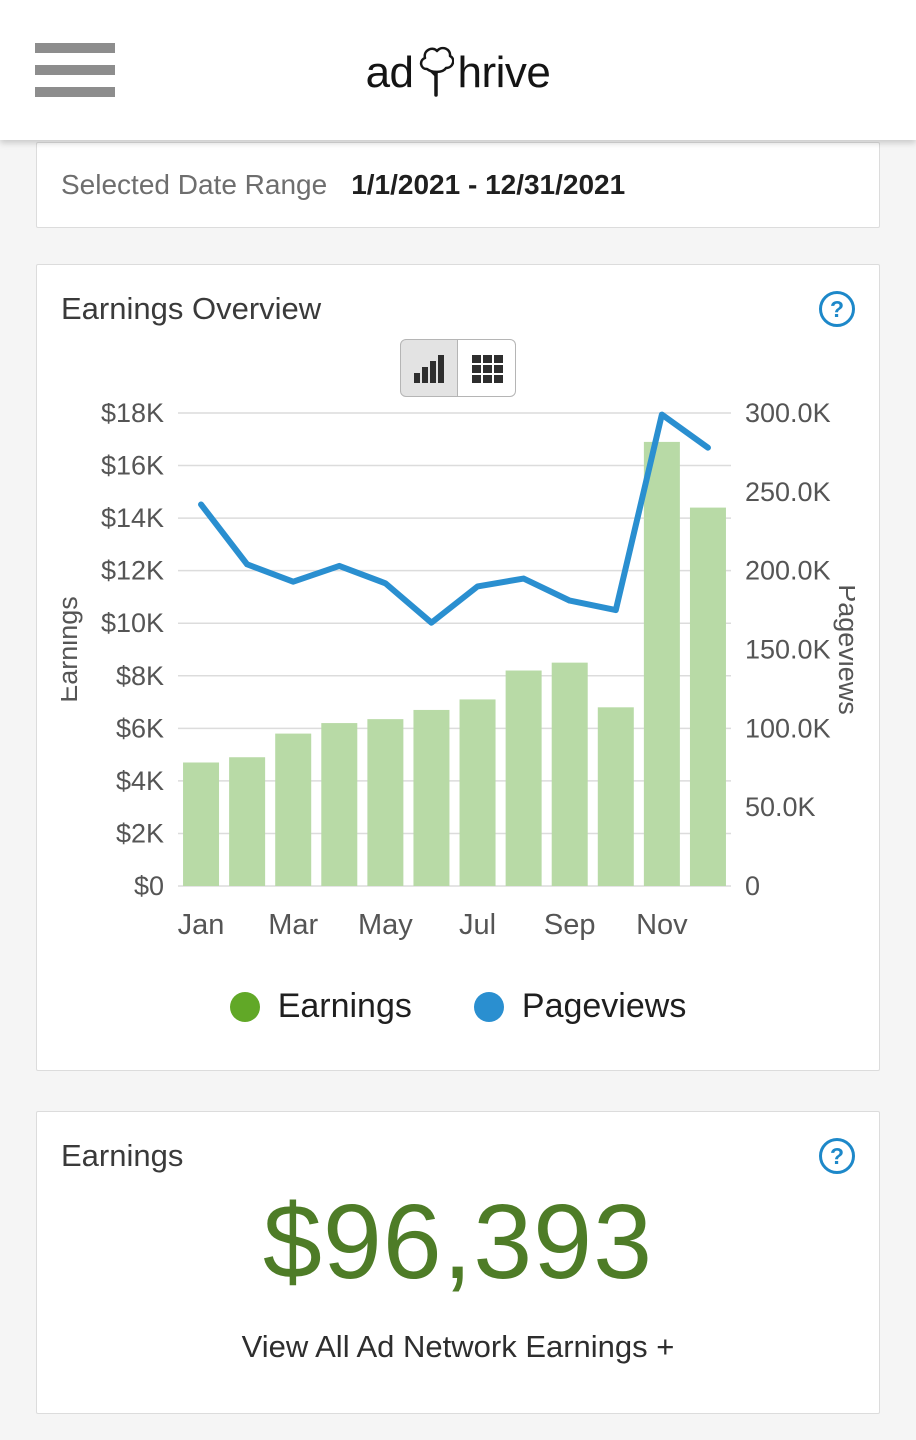 The image size is (916, 1440). What do you see at coordinates (488, 184) in the screenshot?
I see `date-range-value: 1/1/2021 - 12/31/2021` at bounding box center [488, 184].